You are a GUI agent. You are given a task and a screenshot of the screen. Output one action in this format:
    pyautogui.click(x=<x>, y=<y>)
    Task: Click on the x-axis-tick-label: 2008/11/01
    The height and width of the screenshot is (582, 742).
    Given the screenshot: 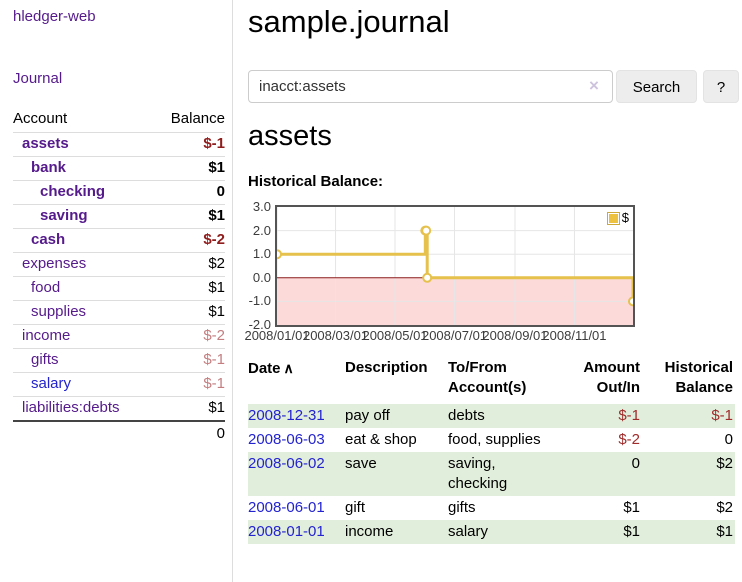 What is the action you would take?
    pyautogui.click(x=574, y=335)
    